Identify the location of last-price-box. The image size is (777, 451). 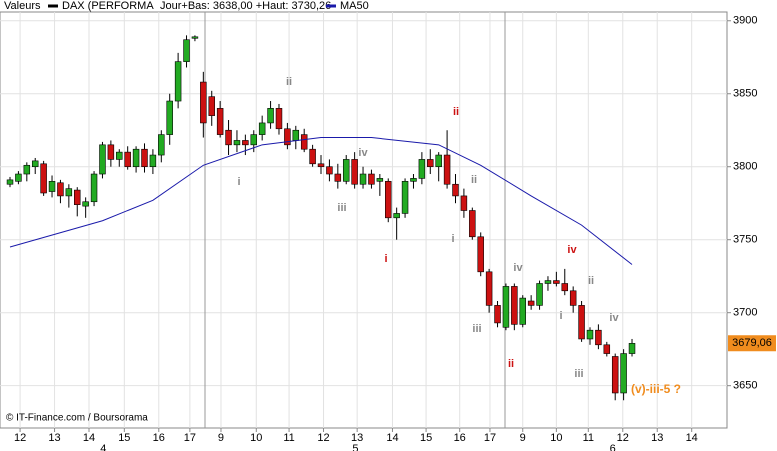
(752, 343).